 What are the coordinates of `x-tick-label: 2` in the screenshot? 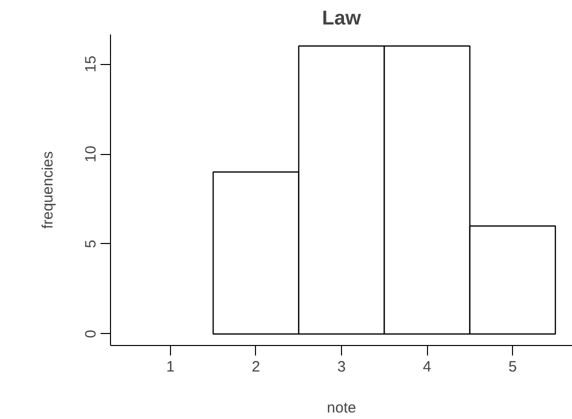 It's located at (256, 367).